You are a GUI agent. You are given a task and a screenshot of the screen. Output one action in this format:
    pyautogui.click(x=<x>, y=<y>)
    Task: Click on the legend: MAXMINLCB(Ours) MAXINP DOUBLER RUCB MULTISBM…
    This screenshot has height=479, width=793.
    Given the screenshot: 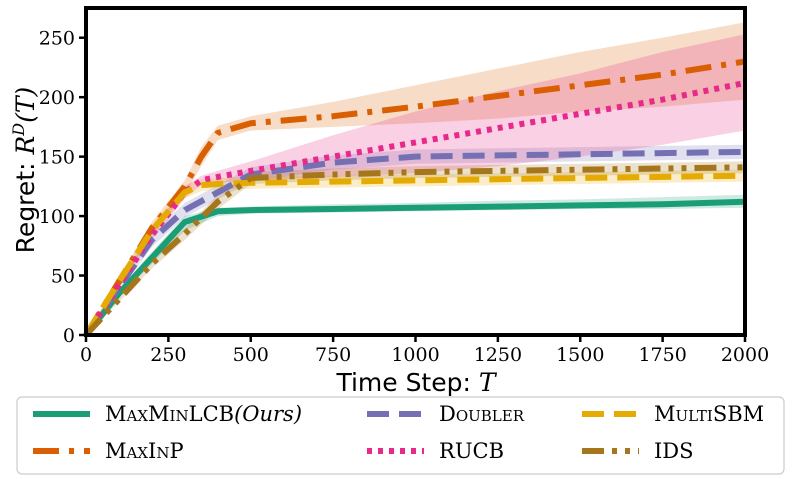 What is the action you would take?
    pyautogui.click(x=398, y=432)
    